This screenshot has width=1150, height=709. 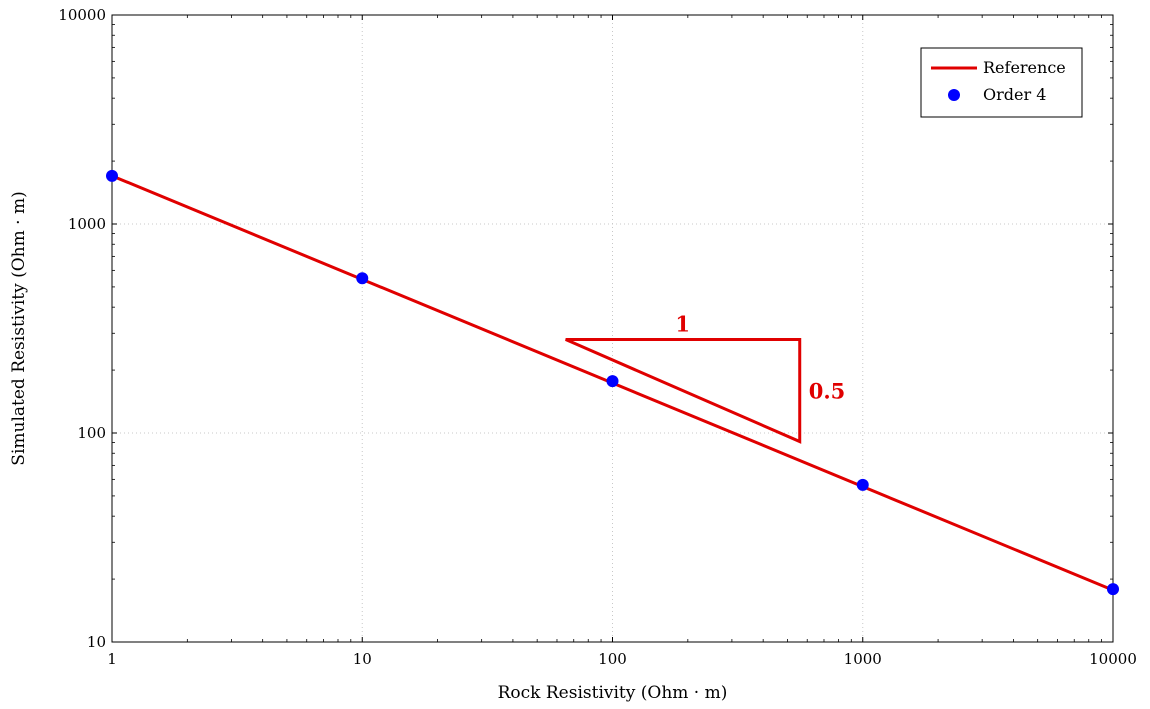 I want to click on legend: Reference Order 4, so click(x=1001, y=82).